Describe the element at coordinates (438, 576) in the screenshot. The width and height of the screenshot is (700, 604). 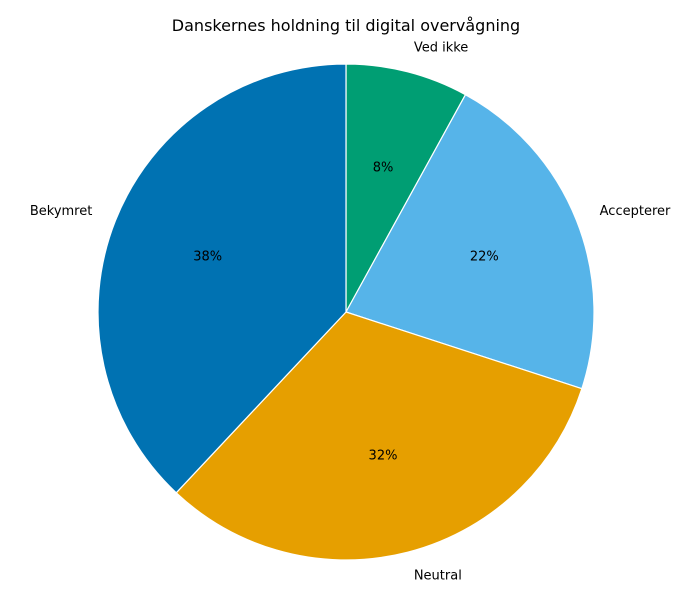
I see `category-label: Neutral` at that location.